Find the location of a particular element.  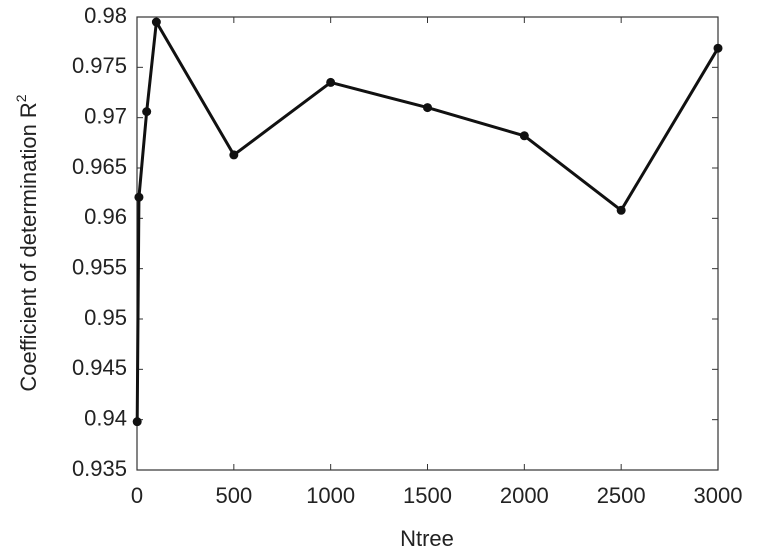

y-axis-label: Coefficient of determination R2 is located at coordinates (27, 242).